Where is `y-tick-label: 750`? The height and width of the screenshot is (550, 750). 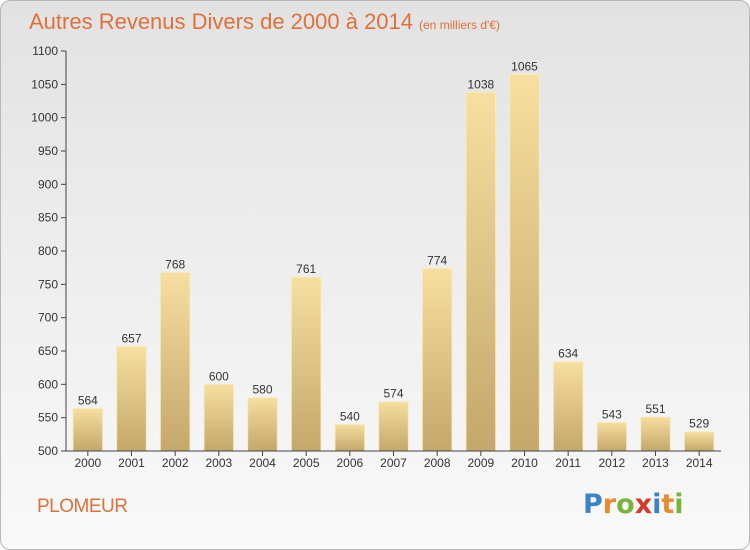
y-tick-label: 750 is located at coordinates (48, 284).